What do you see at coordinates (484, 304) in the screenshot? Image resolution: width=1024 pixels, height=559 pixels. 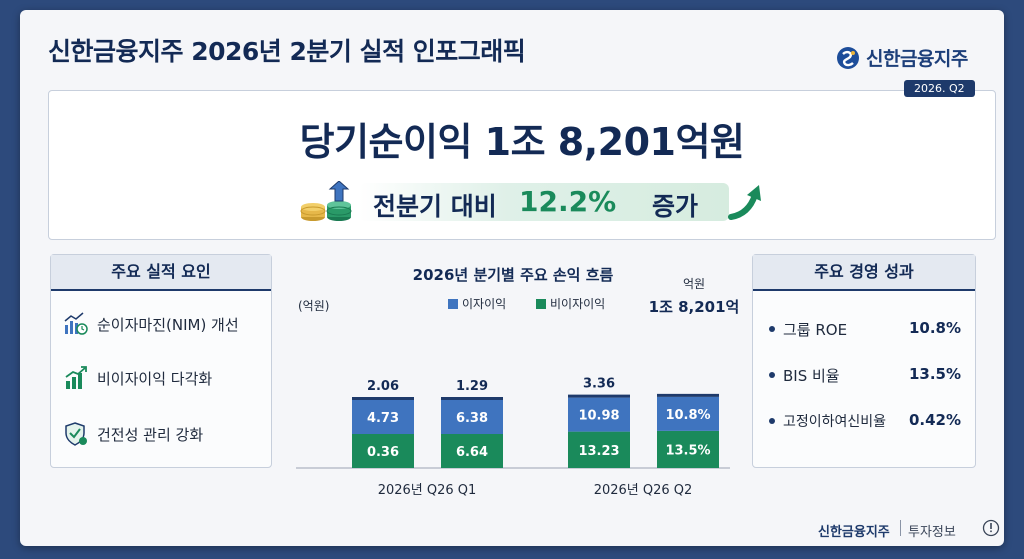 I see `legend-label: 이자이익` at bounding box center [484, 304].